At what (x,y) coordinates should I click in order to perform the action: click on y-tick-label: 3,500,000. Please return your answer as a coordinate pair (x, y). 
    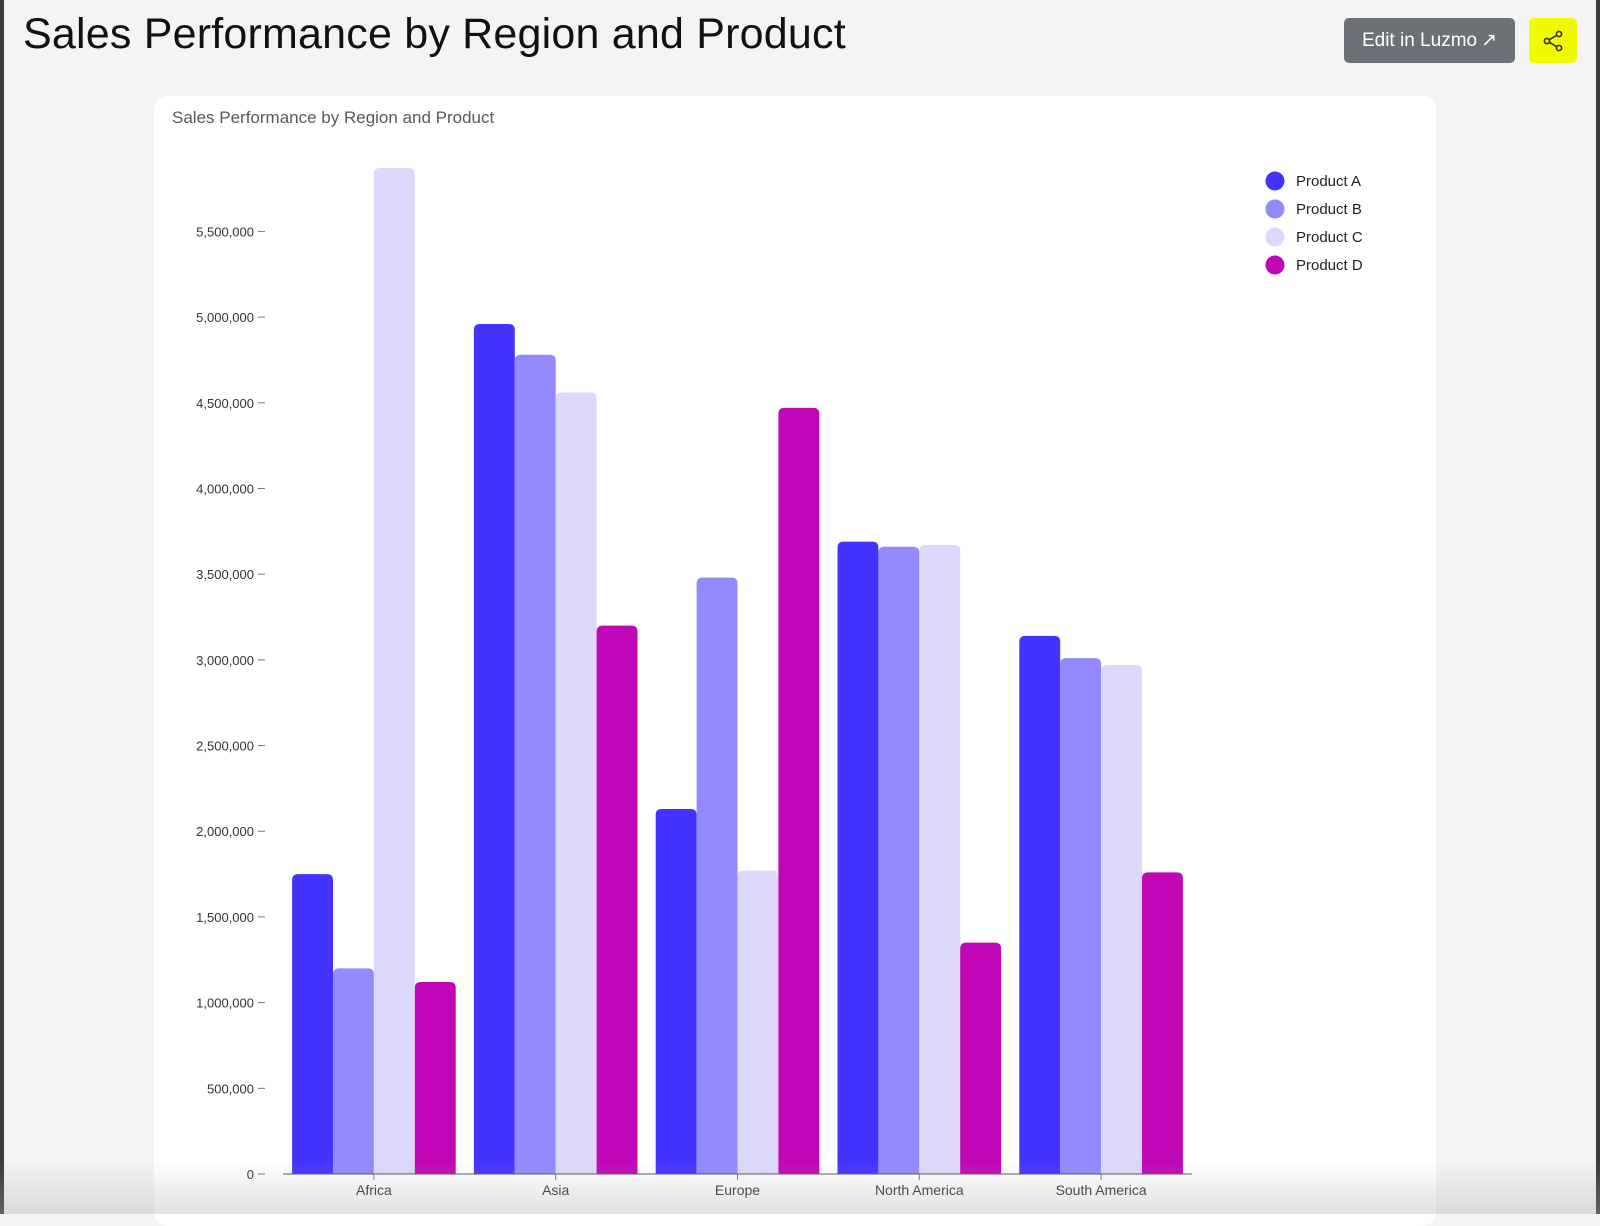
    Looking at the image, I should click on (225, 574).